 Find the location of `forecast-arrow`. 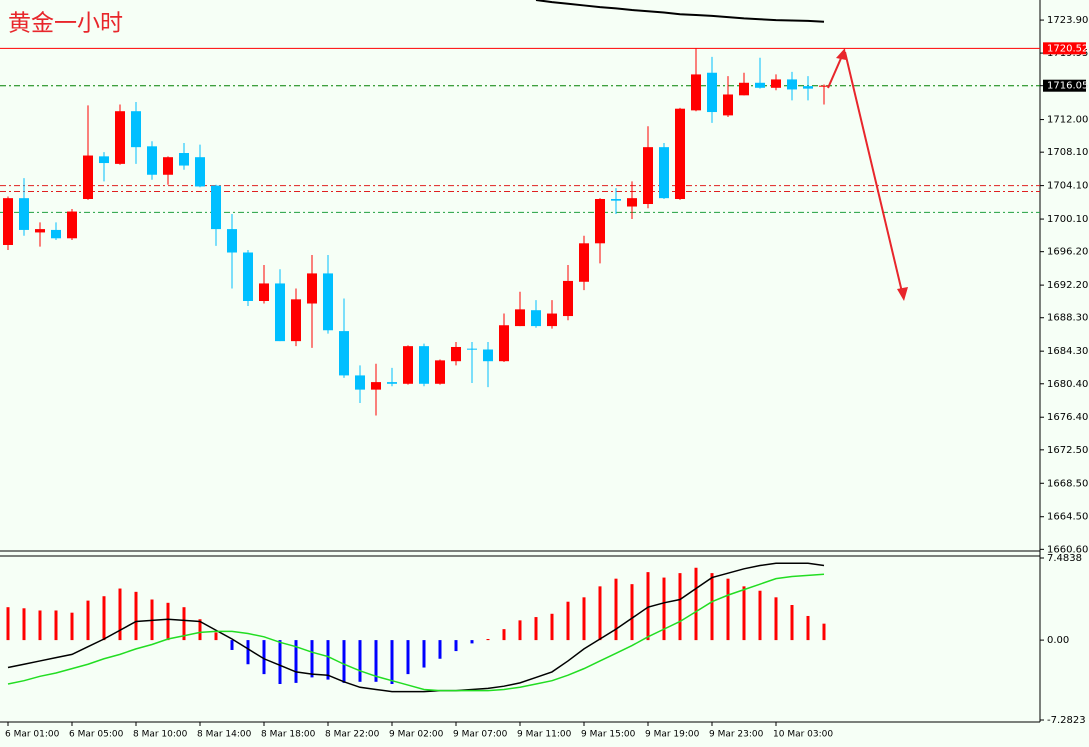

forecast-arrow is located at coordinates (867, 174).